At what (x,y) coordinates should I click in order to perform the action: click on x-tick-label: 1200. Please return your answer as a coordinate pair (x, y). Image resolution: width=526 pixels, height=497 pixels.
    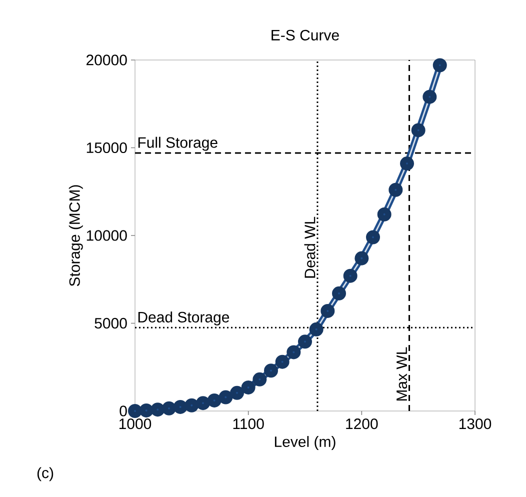
    Looking at the image, I should click on (362, 424).